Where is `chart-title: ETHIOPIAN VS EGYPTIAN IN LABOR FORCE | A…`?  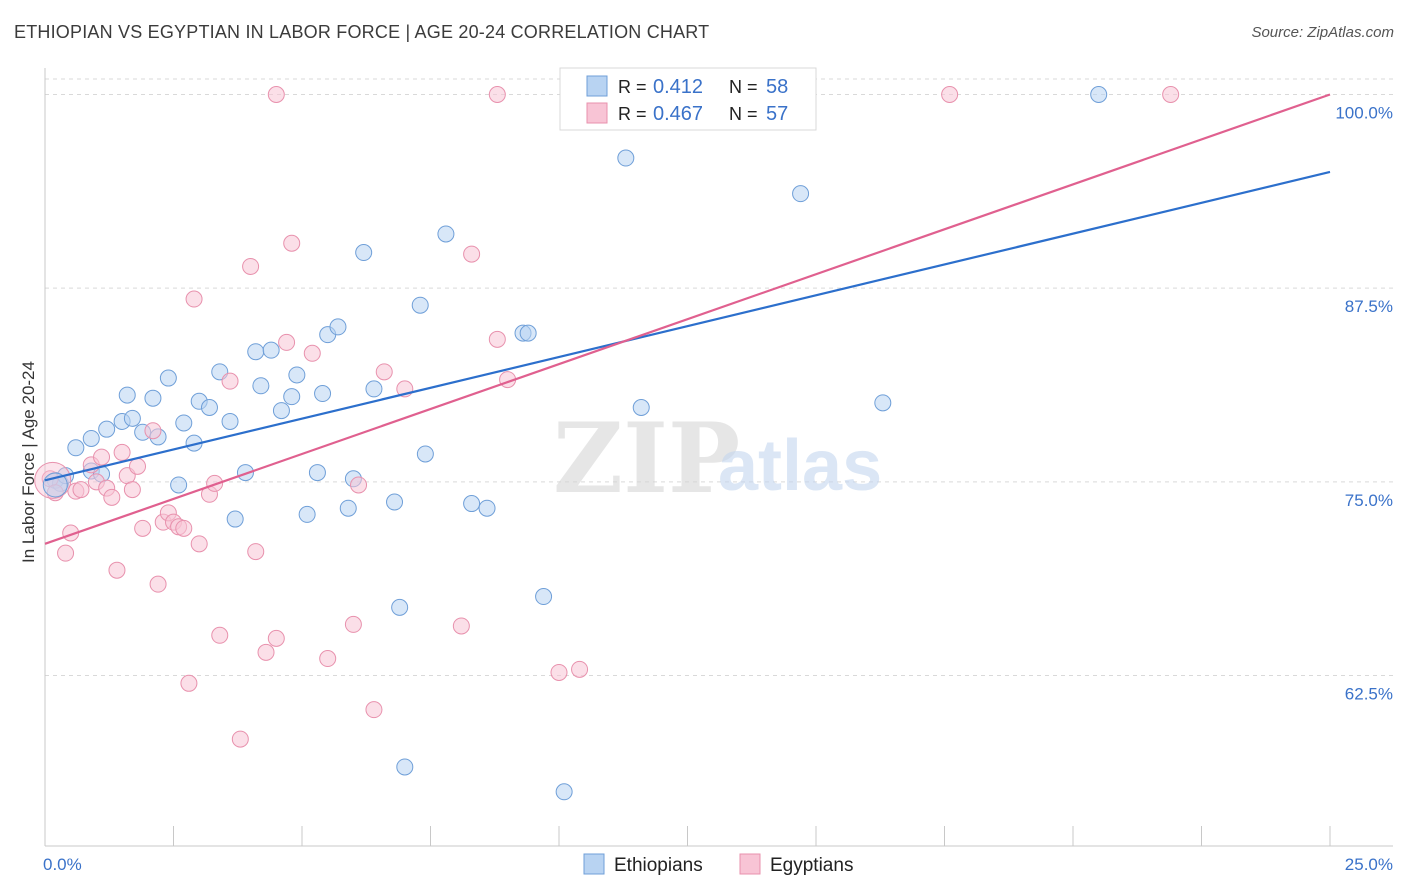 chart-title: ETHIOPIAN VS EGYPTIAN IN LABOR FORCE | A… is located at coordinates (362, 32).